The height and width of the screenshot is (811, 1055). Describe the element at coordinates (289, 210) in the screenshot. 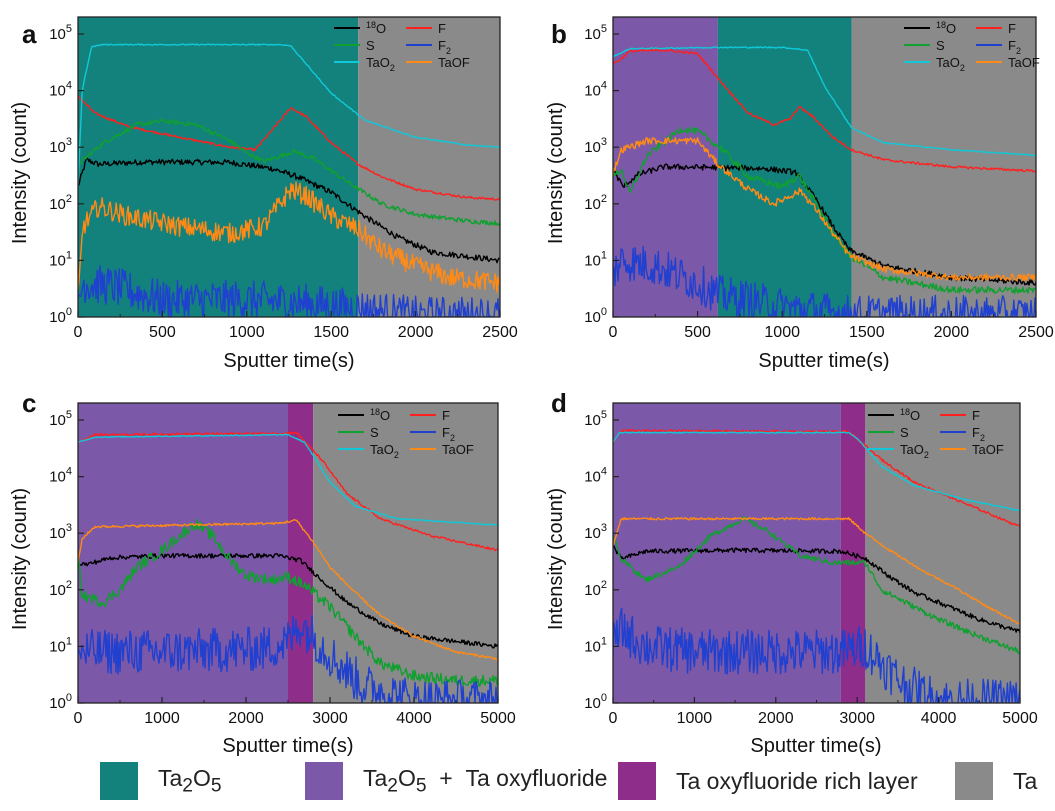

I see `series-line-18o` at that location.